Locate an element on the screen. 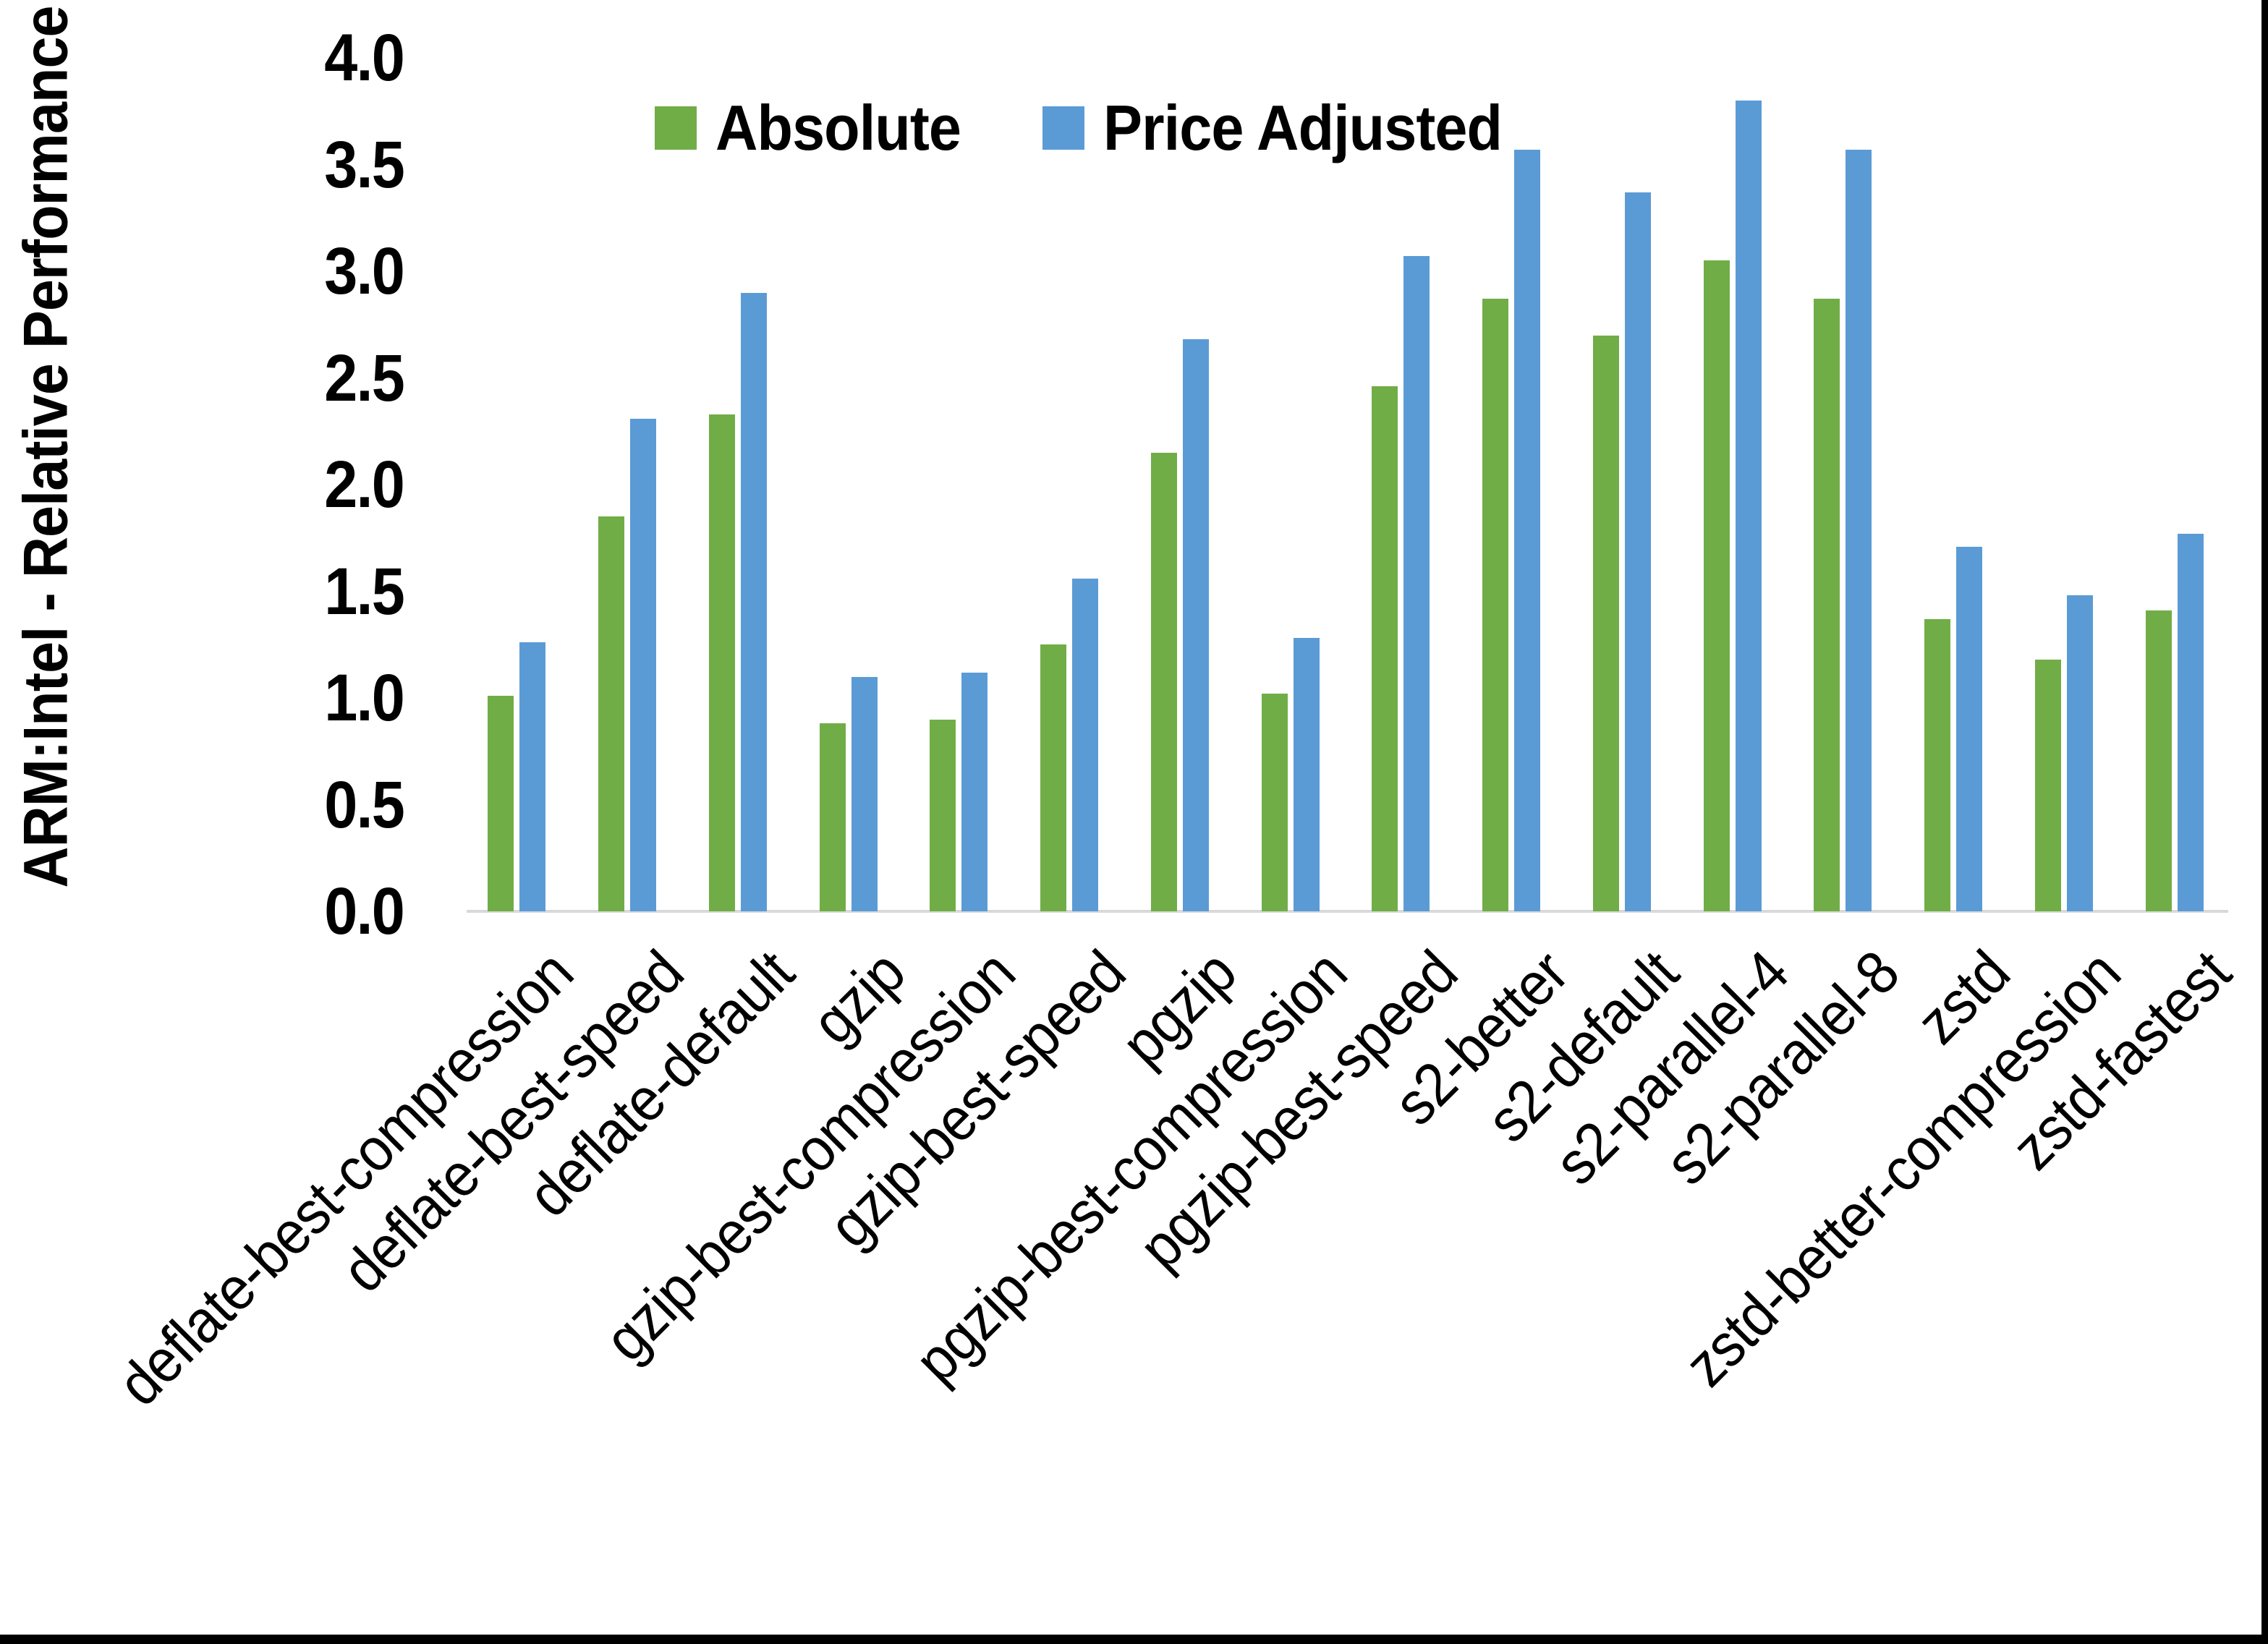 The image size is (2268, 1644). legend-item-price-adjusted: Price Adjusted is located at coordinates (1289, 128).